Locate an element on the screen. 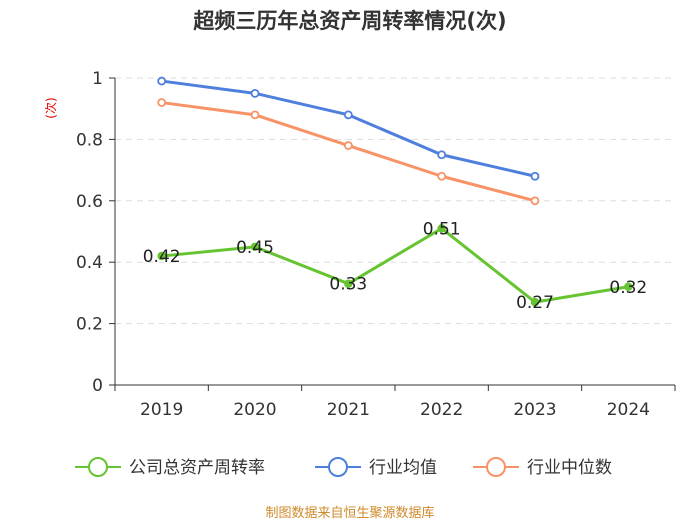 The image size is (700, 525). data-label: 0.45 is located at coordinates (255, 248).